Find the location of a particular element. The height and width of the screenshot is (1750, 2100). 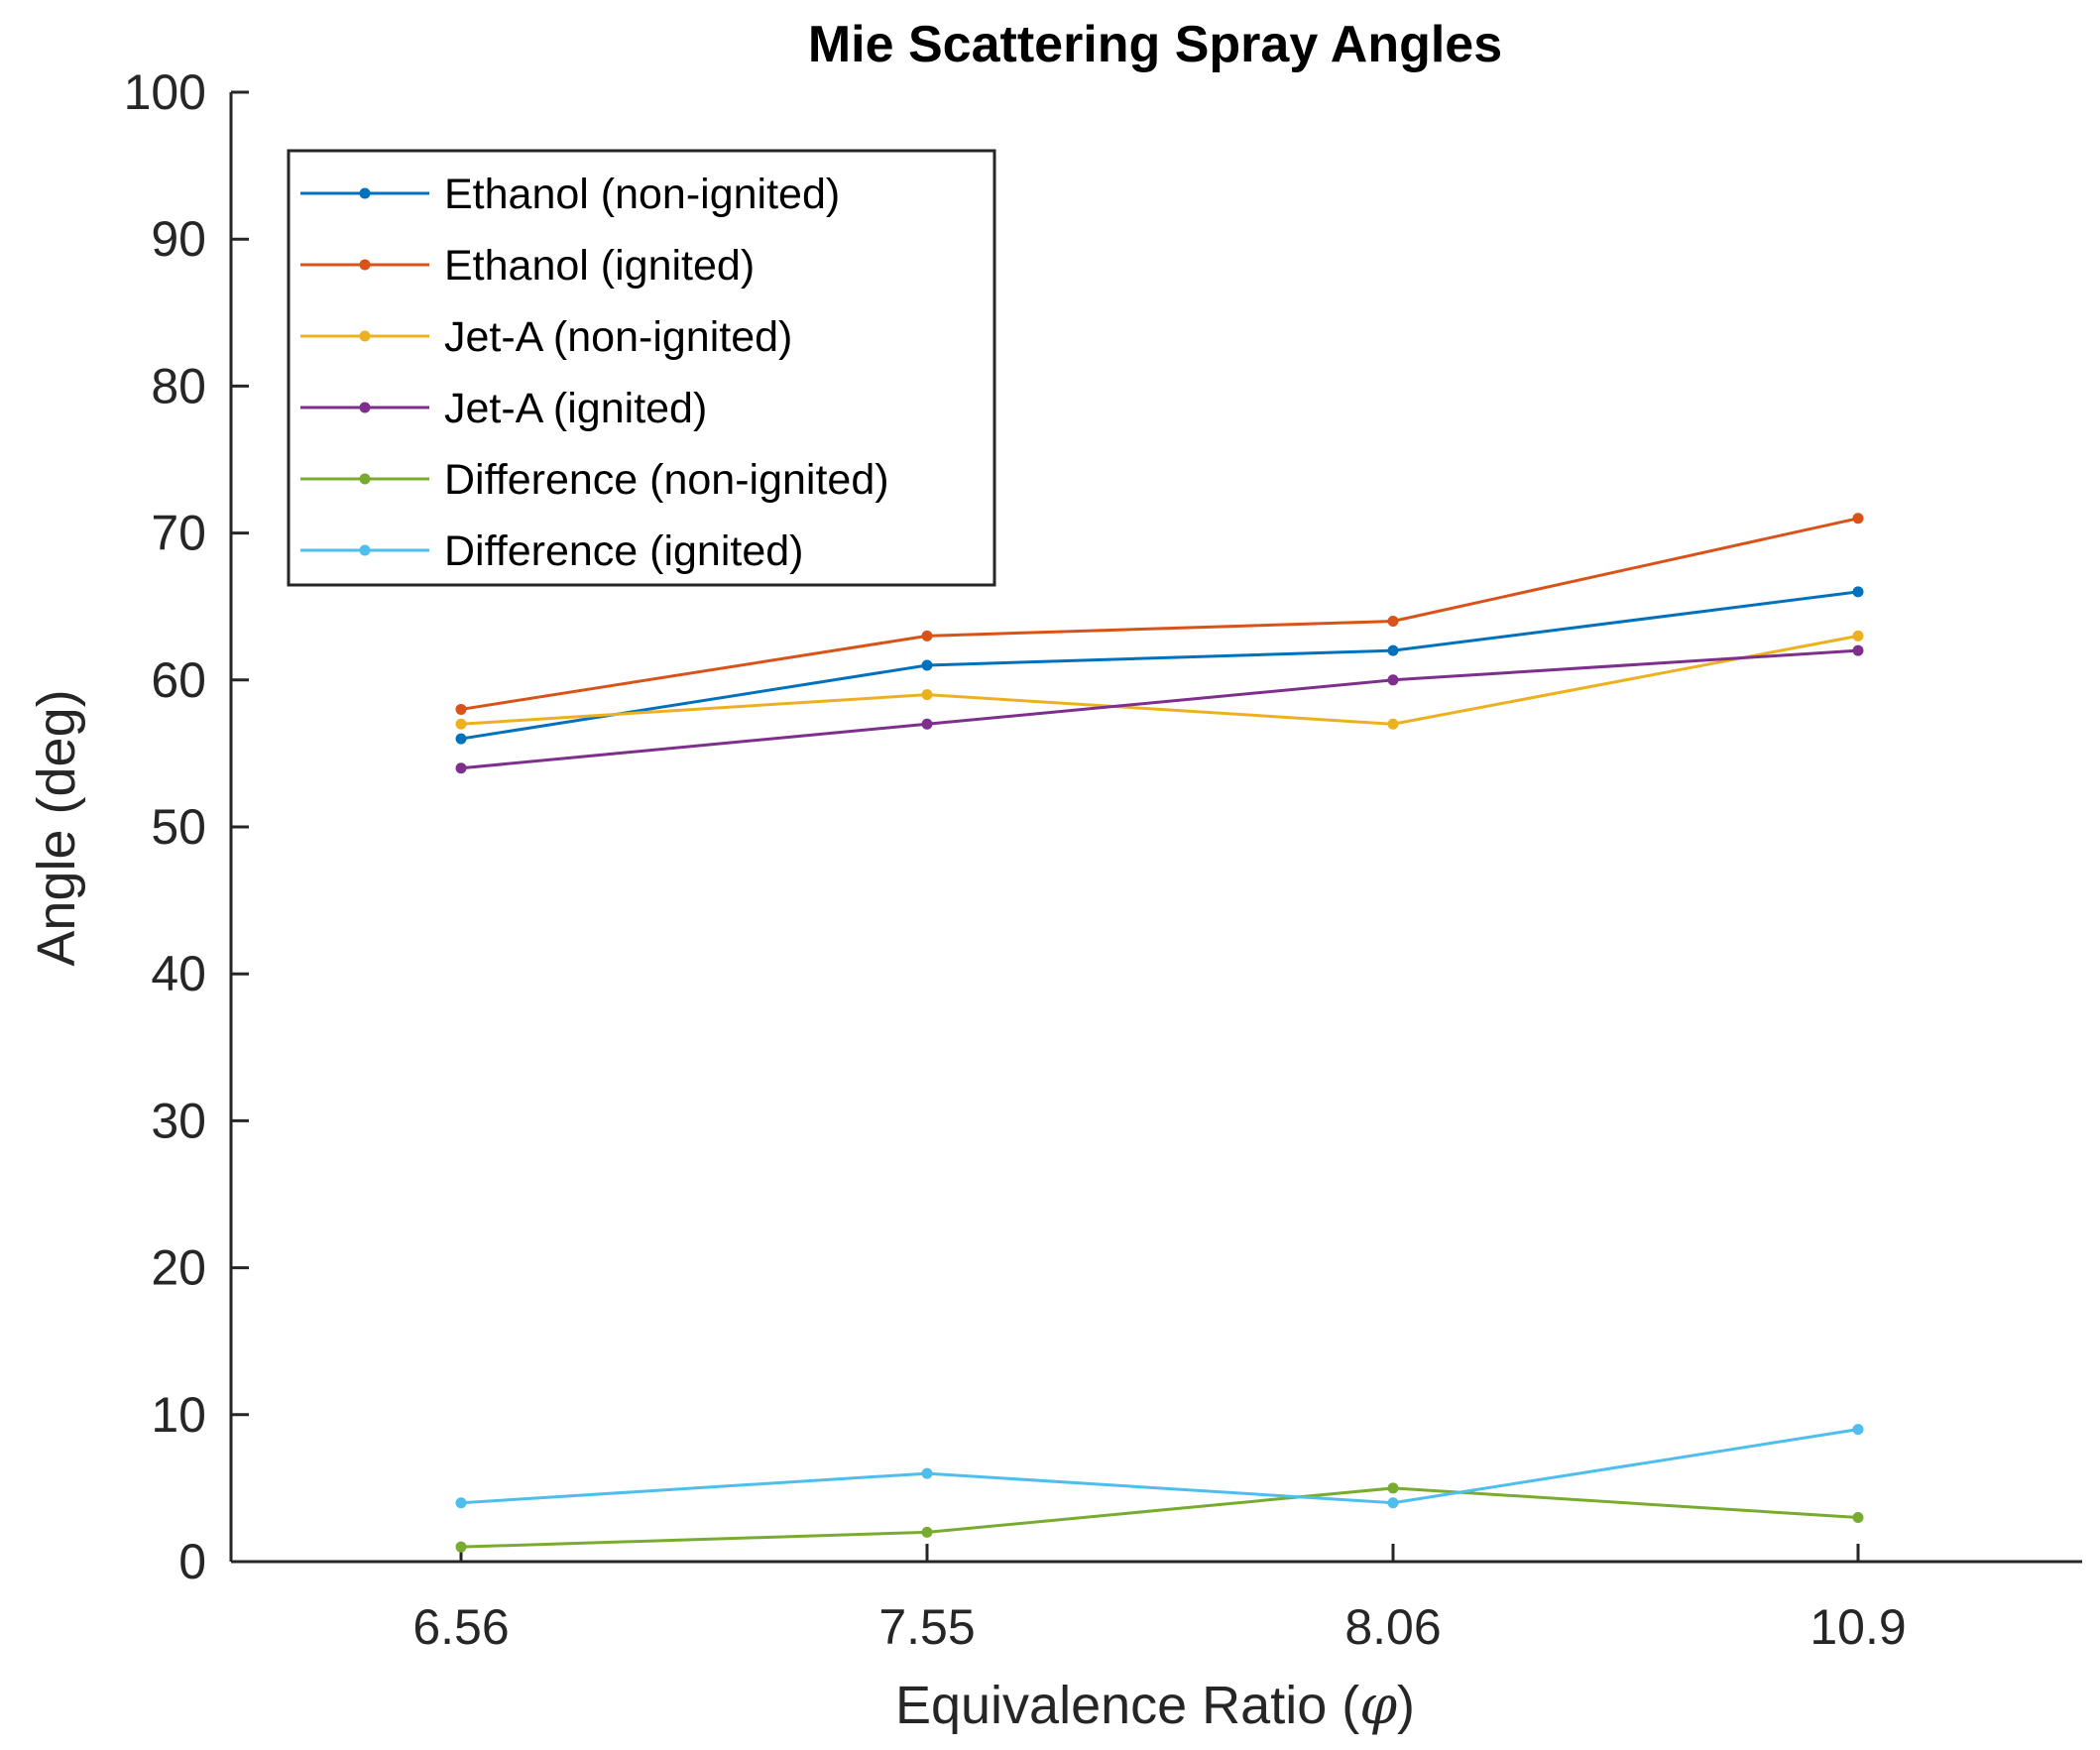

legend-box is located at coordinates (641, 368).